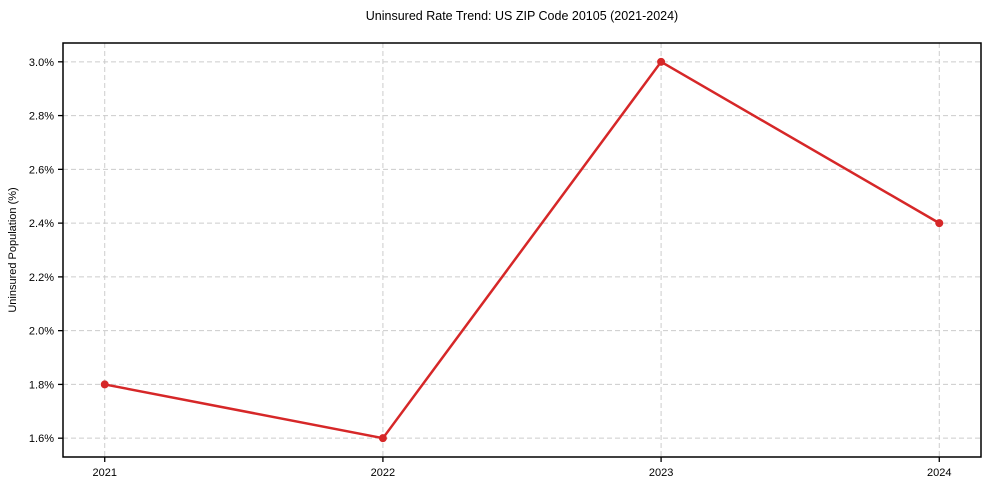  What do you see at coordinates (41, 439) in the screenshot?
I see `y-tick-label: 1.6%` at bounding box center [41, 439].